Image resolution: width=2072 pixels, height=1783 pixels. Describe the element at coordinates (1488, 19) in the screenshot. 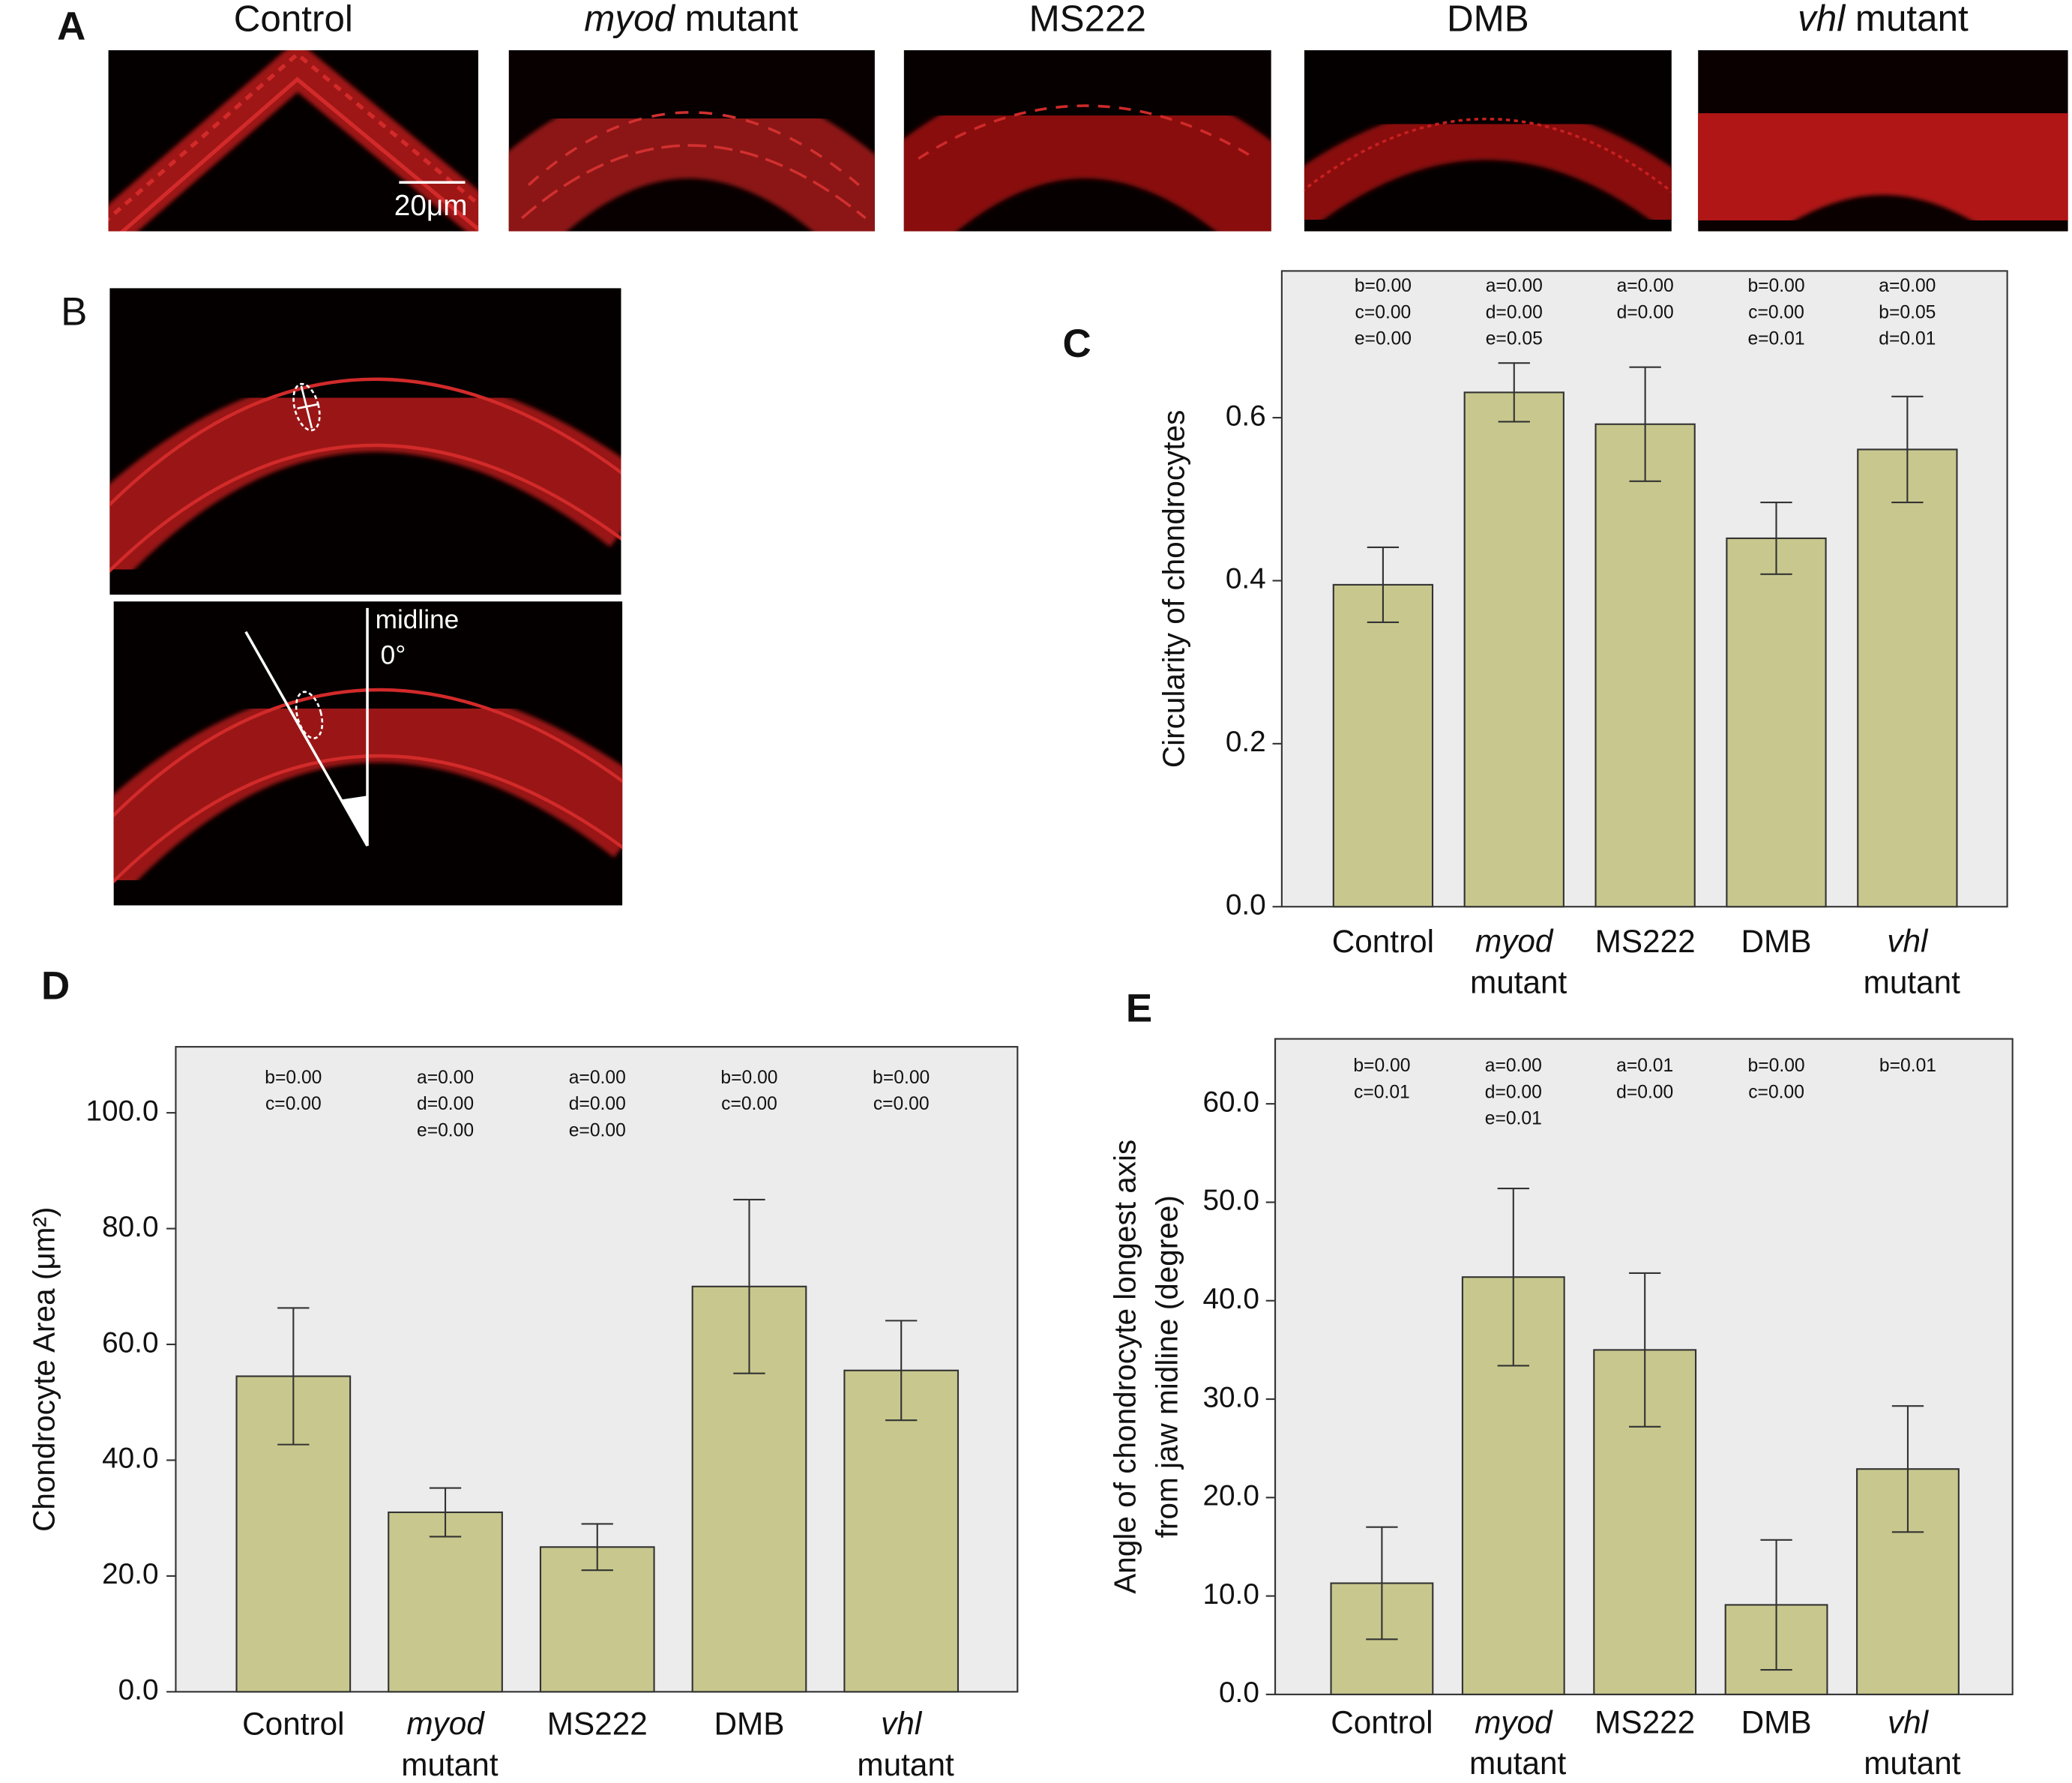

I see `image-title: DMB` at that location.